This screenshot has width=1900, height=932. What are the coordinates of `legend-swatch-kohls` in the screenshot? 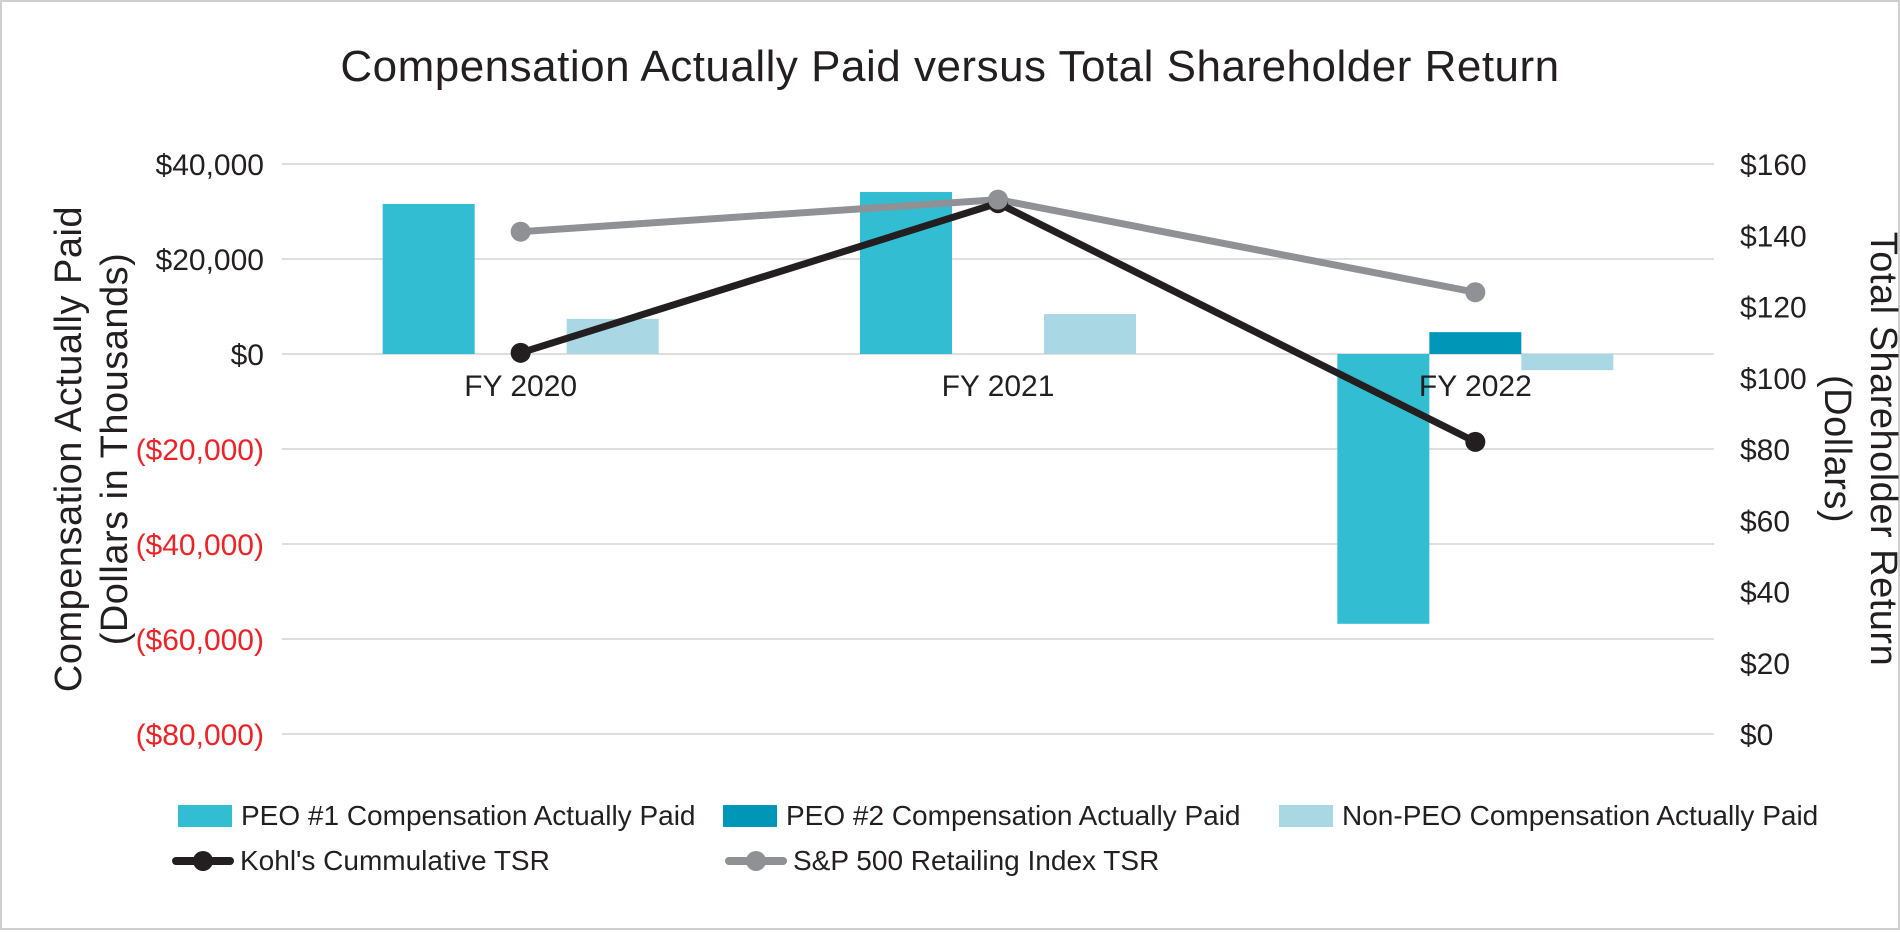 It's located at (203, 861).